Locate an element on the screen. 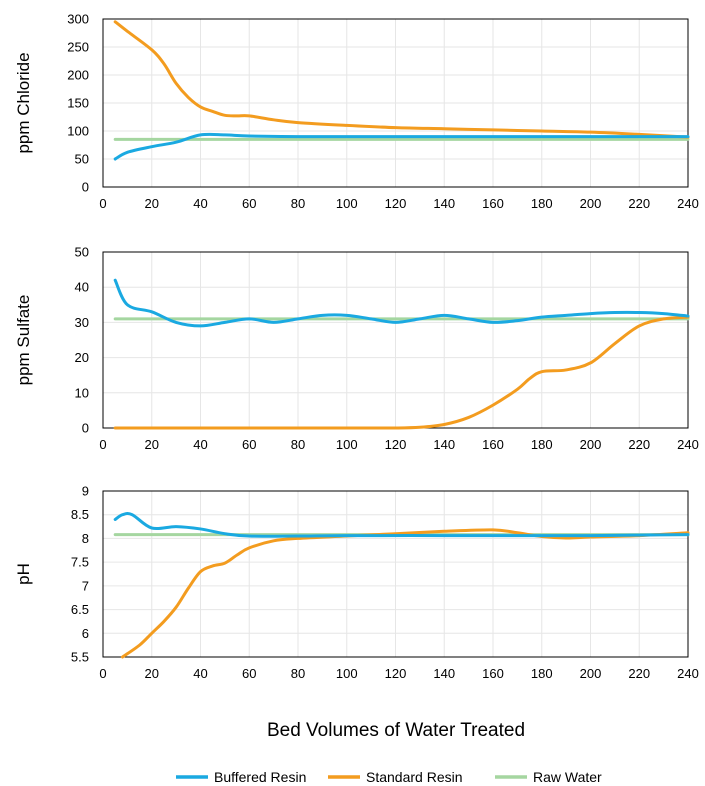  y-tick-label: 10 is located at coordinates (82, 392).